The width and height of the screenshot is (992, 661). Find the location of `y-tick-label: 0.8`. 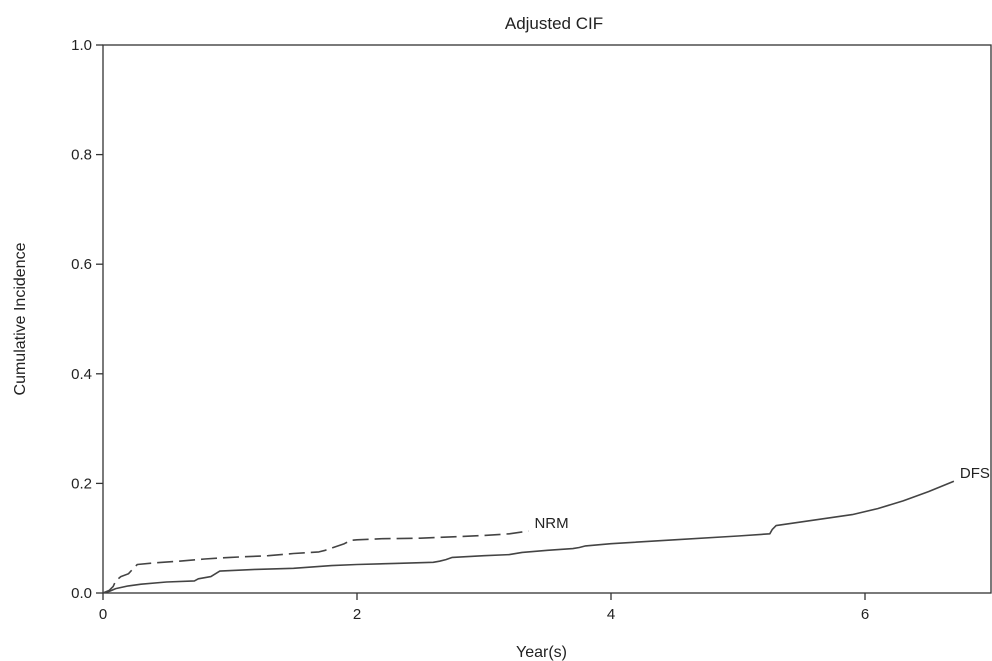

y-tick-label: 0.8 is located at coordinates (81, 155).